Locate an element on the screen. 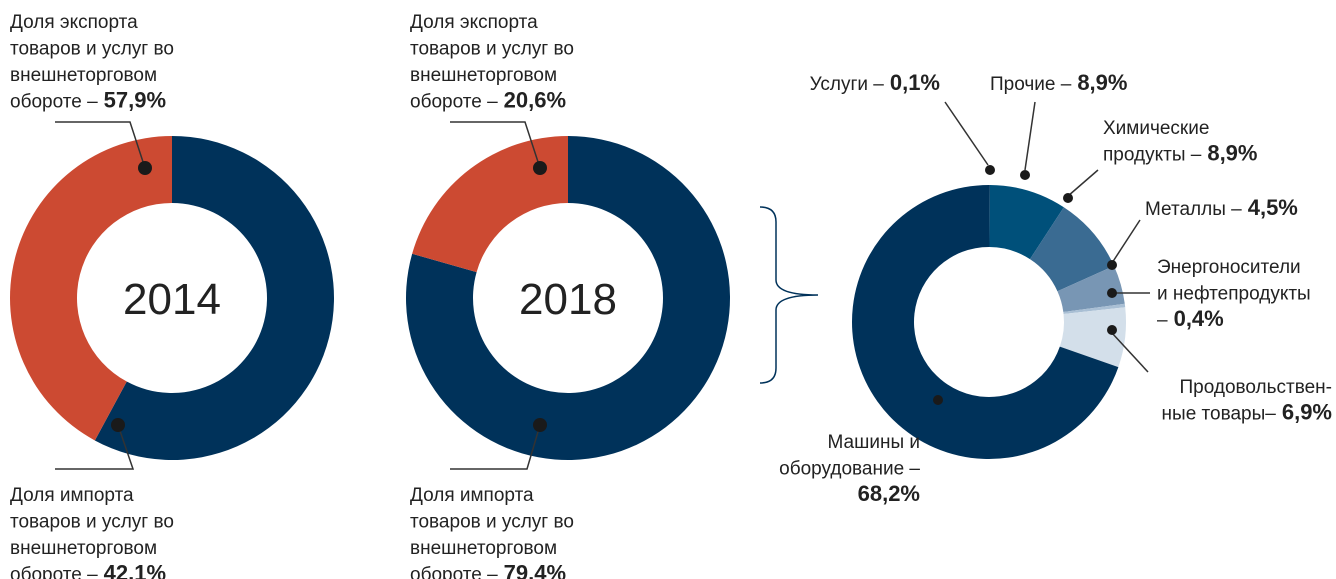 The width and height of the screenshot is (1336, 579). center-label: 2014 is located at coordinates (172, 299).